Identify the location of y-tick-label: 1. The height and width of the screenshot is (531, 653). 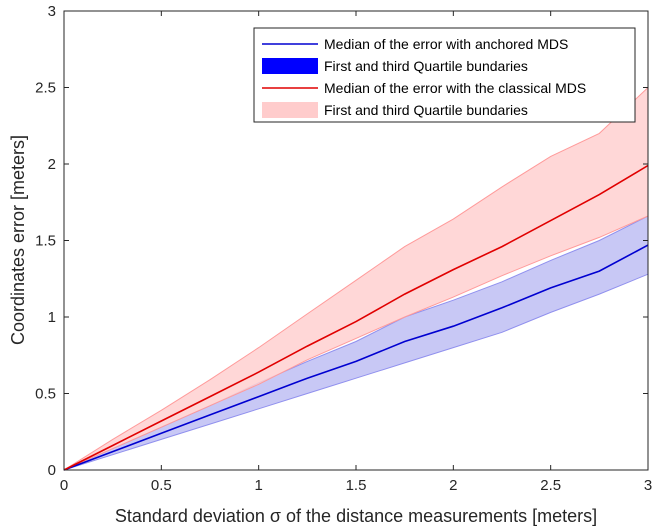
(52, 317).